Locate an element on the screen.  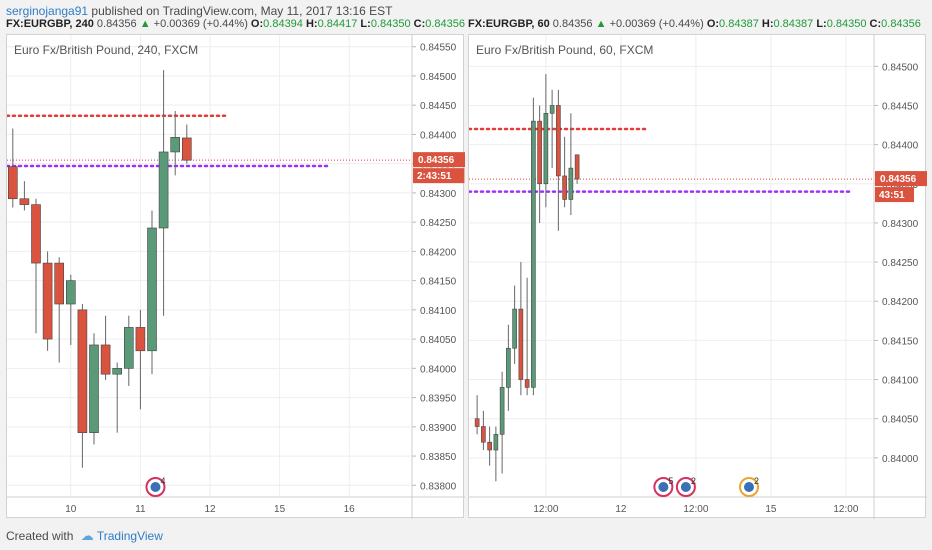
countdown-tag-label: 43:51 is located at coordinates (892, 195).